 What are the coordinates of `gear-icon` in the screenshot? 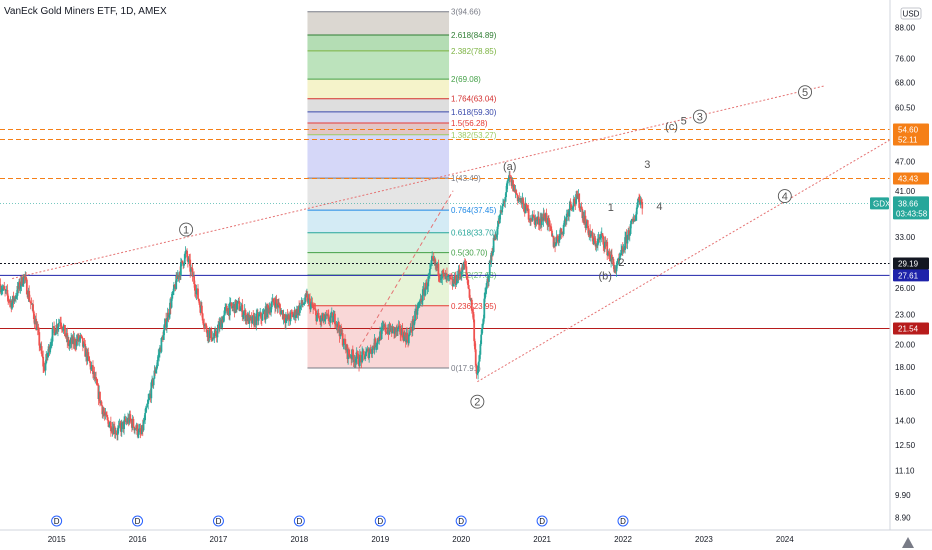 It's located at (908, 542).